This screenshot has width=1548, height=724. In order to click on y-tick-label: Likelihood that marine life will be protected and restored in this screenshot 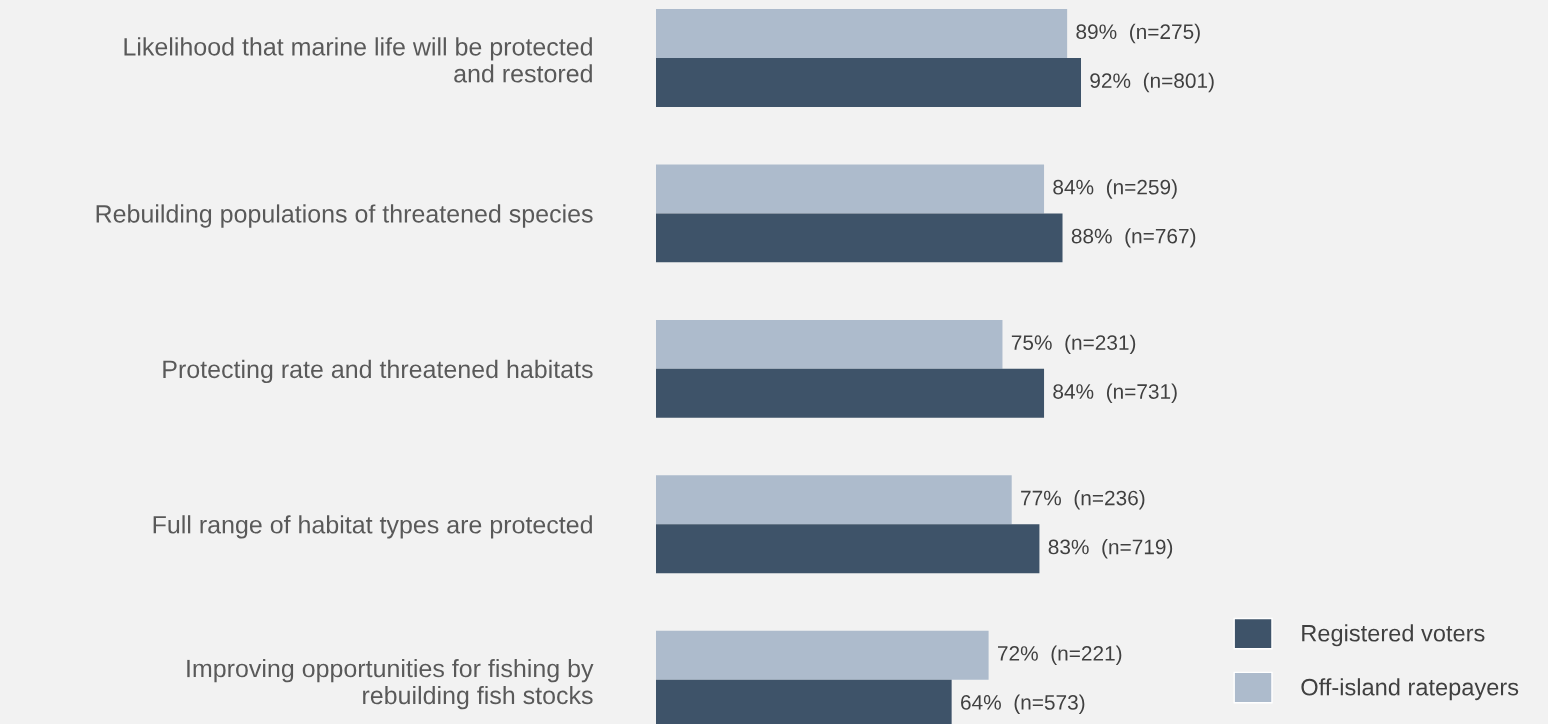, I will do `click(358, 60)`.